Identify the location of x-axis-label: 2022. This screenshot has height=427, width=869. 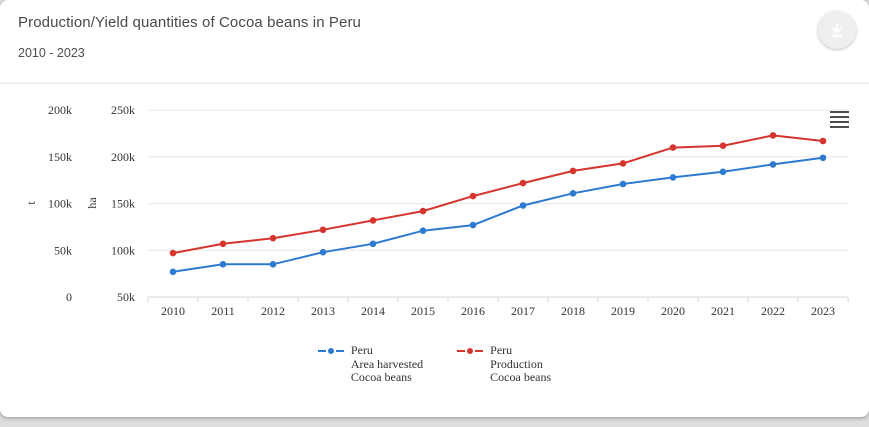
(773, 311).